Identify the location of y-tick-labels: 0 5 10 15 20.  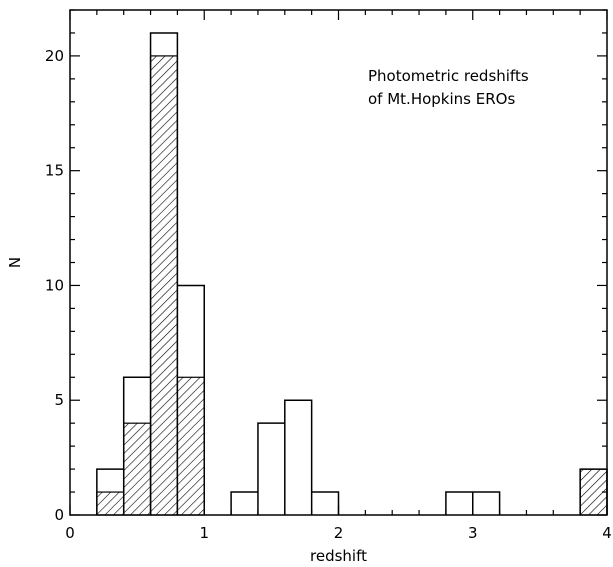
(54, 285).